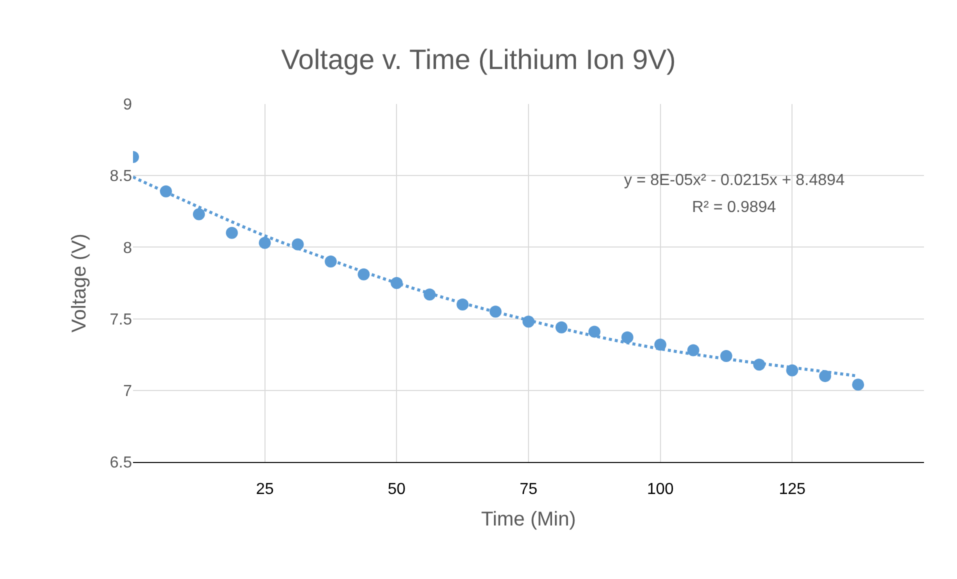 This screenshot has width=957, height=579. What do you see at coordinates (528, 519) in the screenshot?
I see `x-axis-title: Time (Min)` at bounding box center [528, 519].